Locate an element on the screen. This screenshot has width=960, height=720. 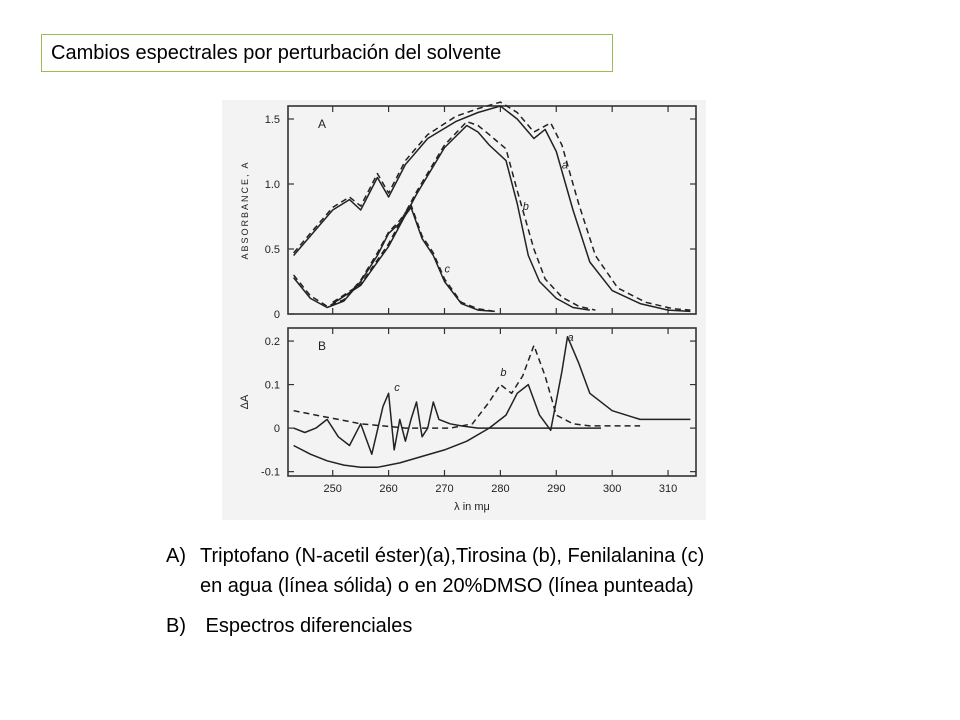
series-b-solid-line is located at coordinates (461, 217).